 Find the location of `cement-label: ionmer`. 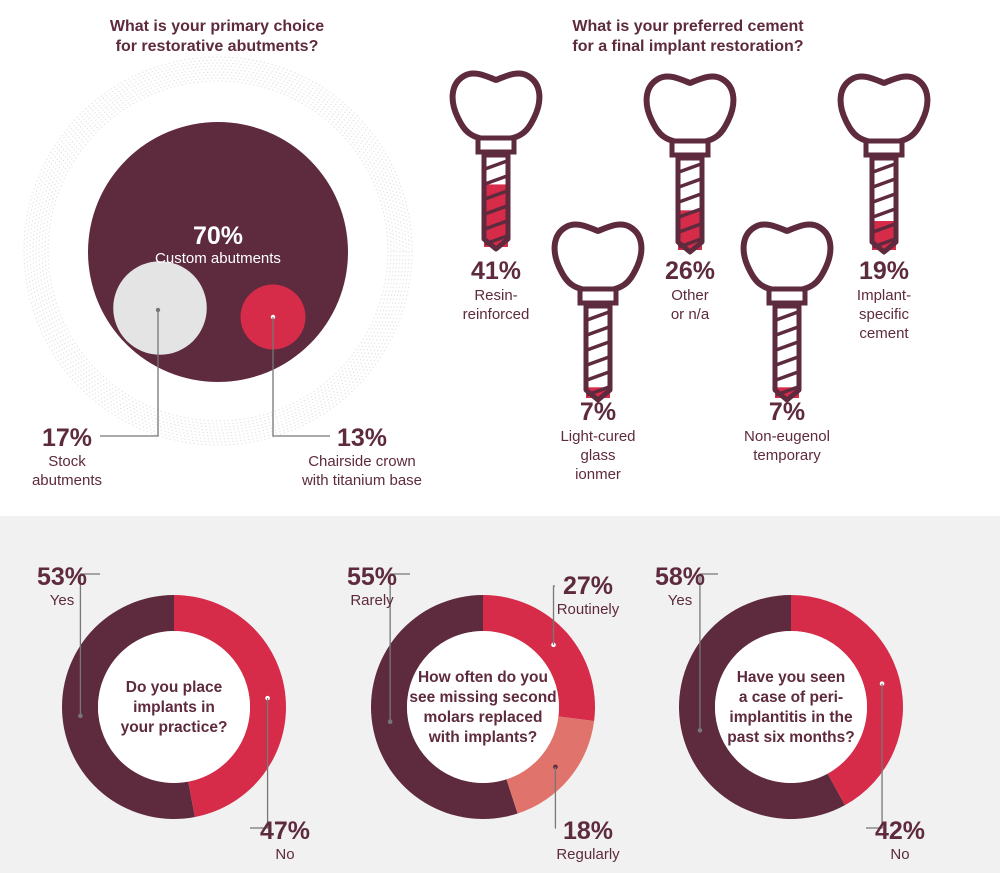

cement-label: ionmer is located at coordinates (598, 474).